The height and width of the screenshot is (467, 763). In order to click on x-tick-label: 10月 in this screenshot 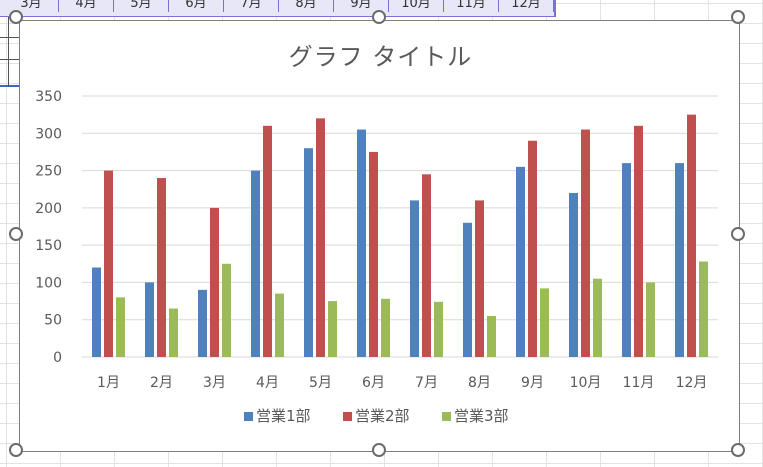, I will do `click(586, 383)`.